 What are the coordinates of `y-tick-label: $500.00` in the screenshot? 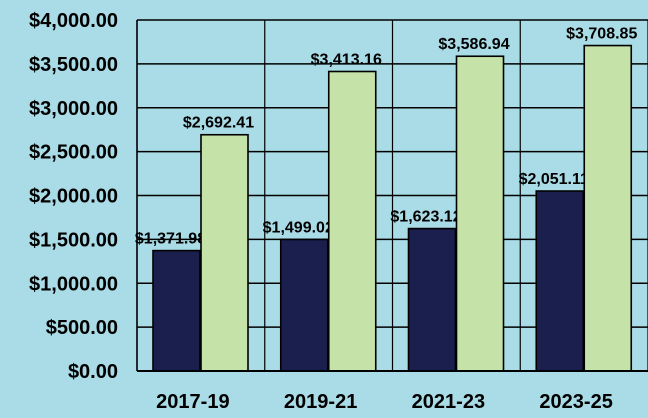 It's located at (82, 328).